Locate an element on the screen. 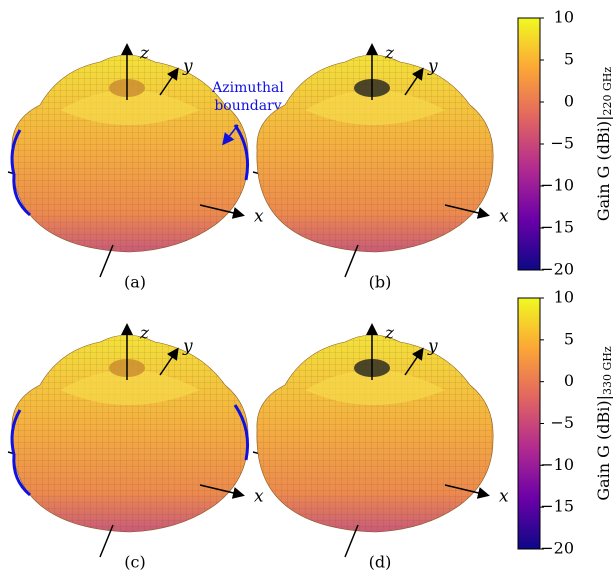 The height and width of the screenshot is (574, 615). colorbar-label: Gain G (dBi)|220 GHz is located at coordinates (604, 144).